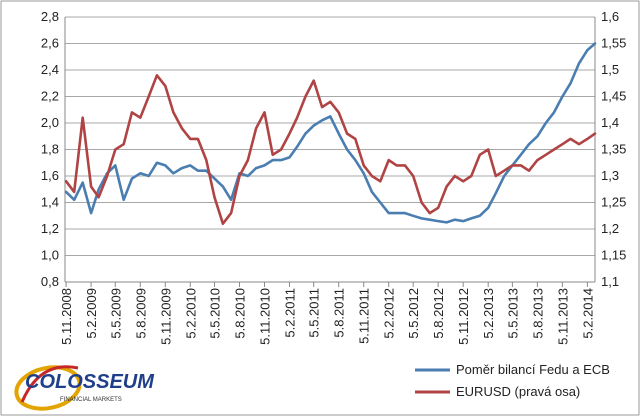 The width and height of the screenshot is (640, 416). Describe the element at coordinates (613, 202) in the screenshot. I see `y-right-tick-label: 1,25` at that location.